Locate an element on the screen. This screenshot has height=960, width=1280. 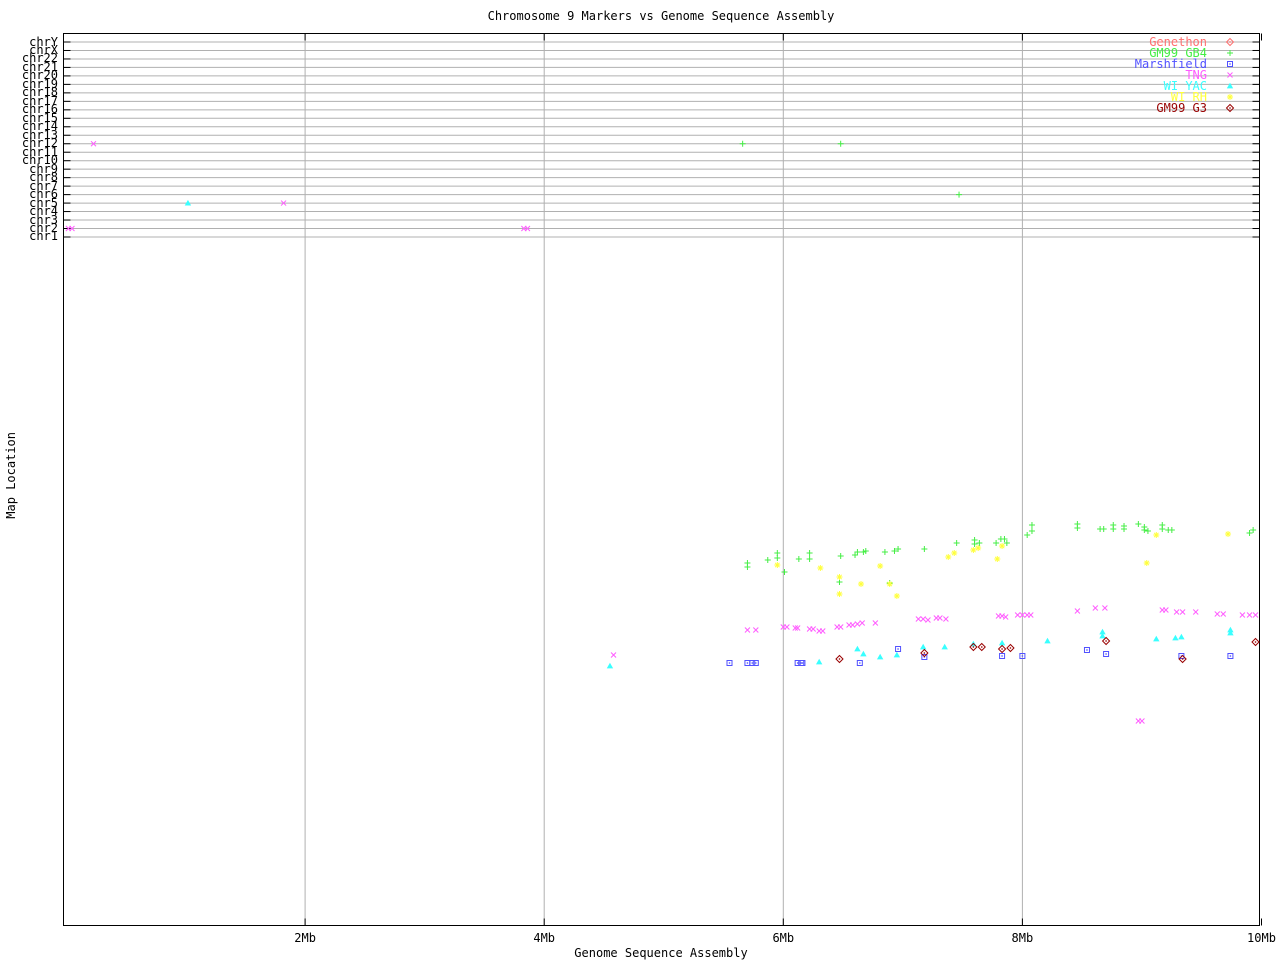
x-axis-title: Genome Sequence Assembly is located at coordinates (661, 953).